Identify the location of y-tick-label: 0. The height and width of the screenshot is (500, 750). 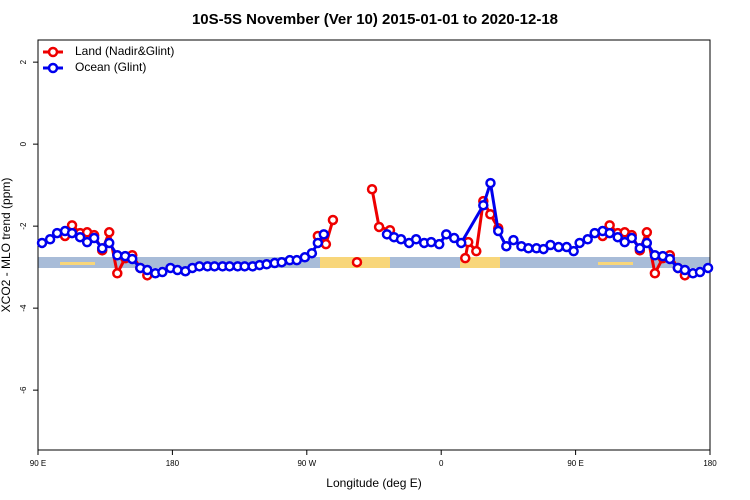
(23, 143).